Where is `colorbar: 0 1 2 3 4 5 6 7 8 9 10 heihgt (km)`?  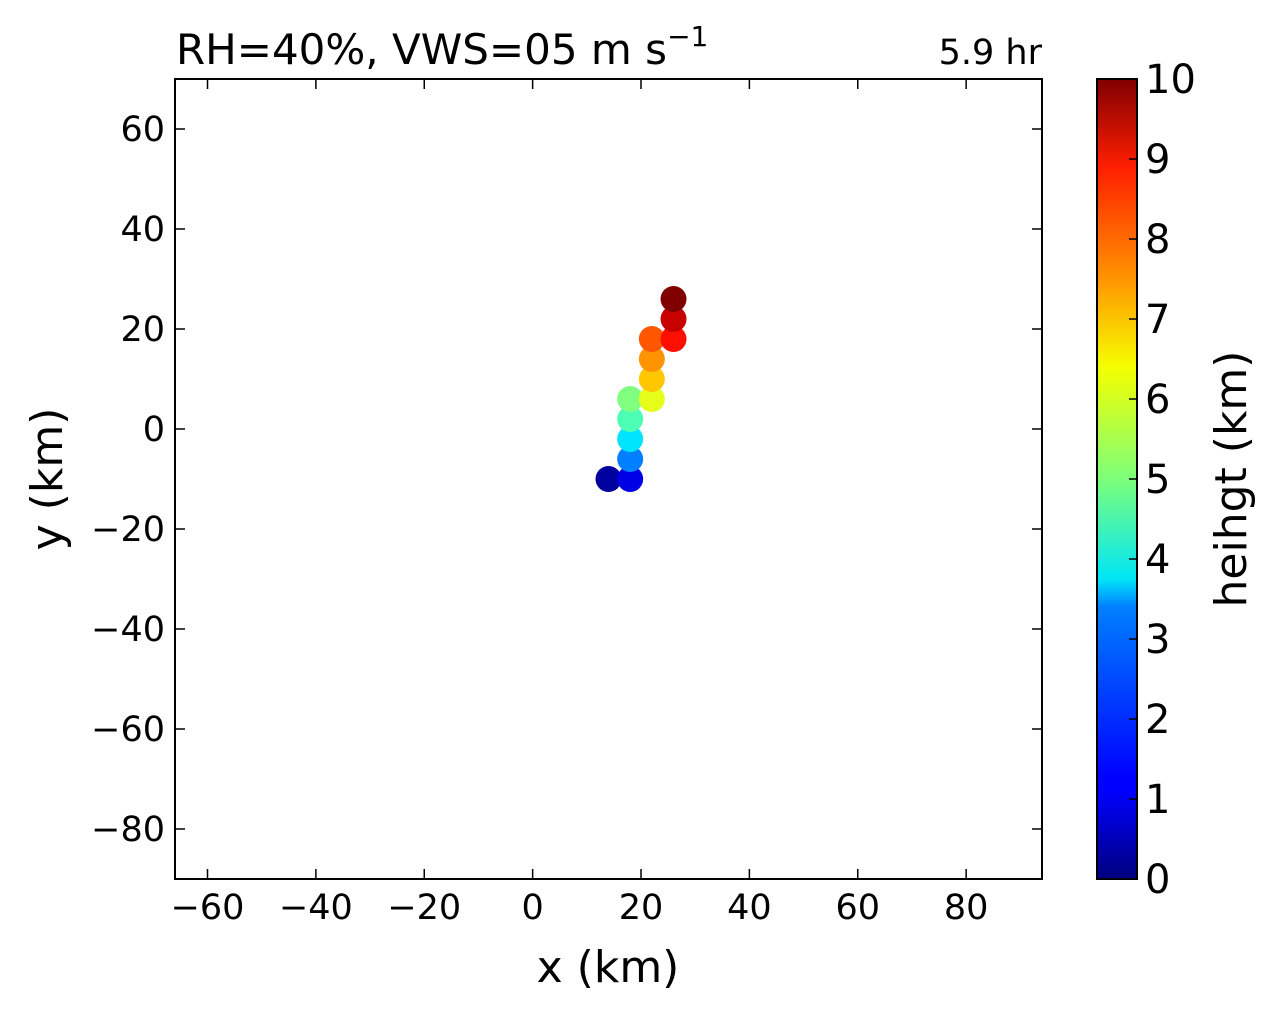
colorbar: 0 1 2 3 4 5 6 7 8 9 10 heihgt (km) is located at coordinates (1176, 480).